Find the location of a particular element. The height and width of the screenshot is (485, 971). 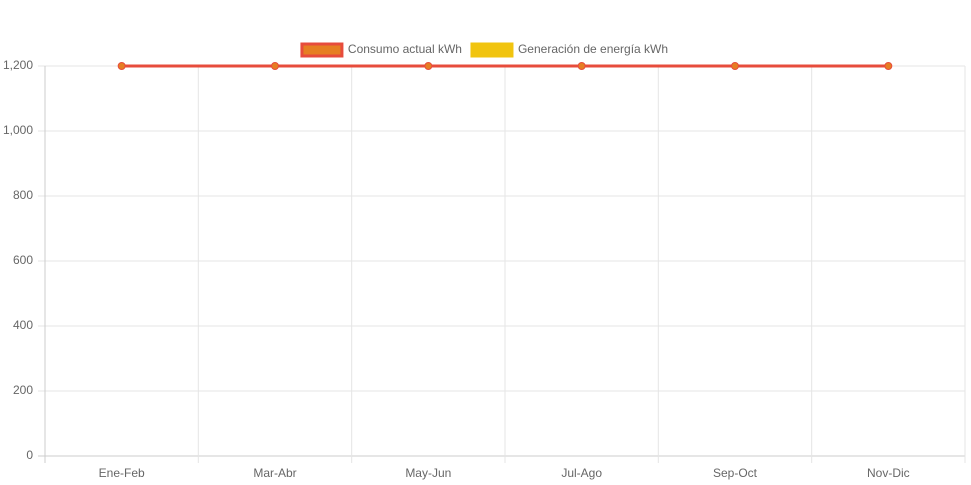

y-tick-label: 800 is located at coordinates (23, 195).